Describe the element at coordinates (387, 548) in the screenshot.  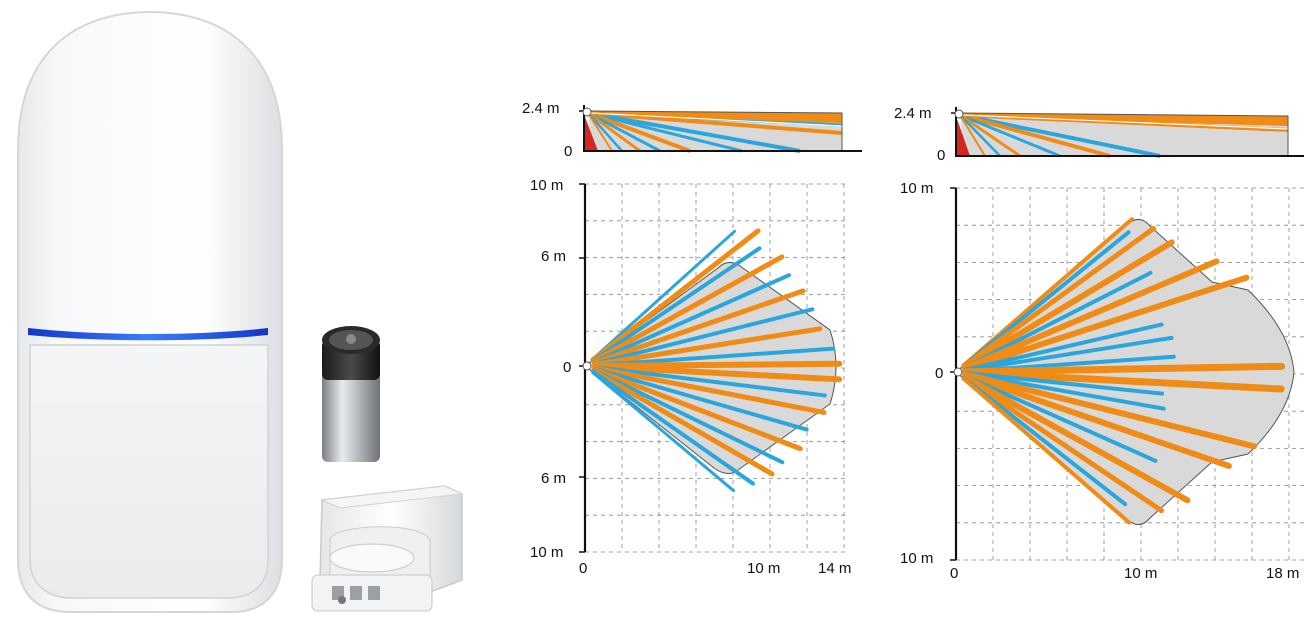
I see `mounting-bracket-image` at that location.